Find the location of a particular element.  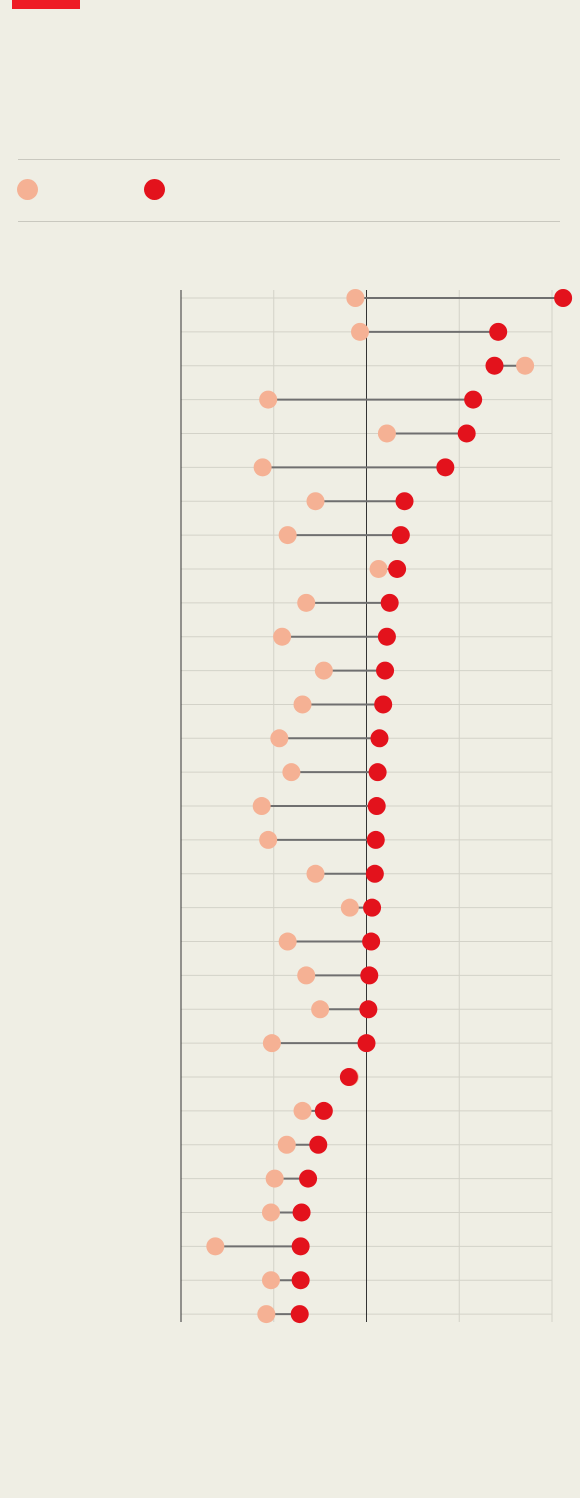

legend-later-dot is located at coordinates (154, 189).